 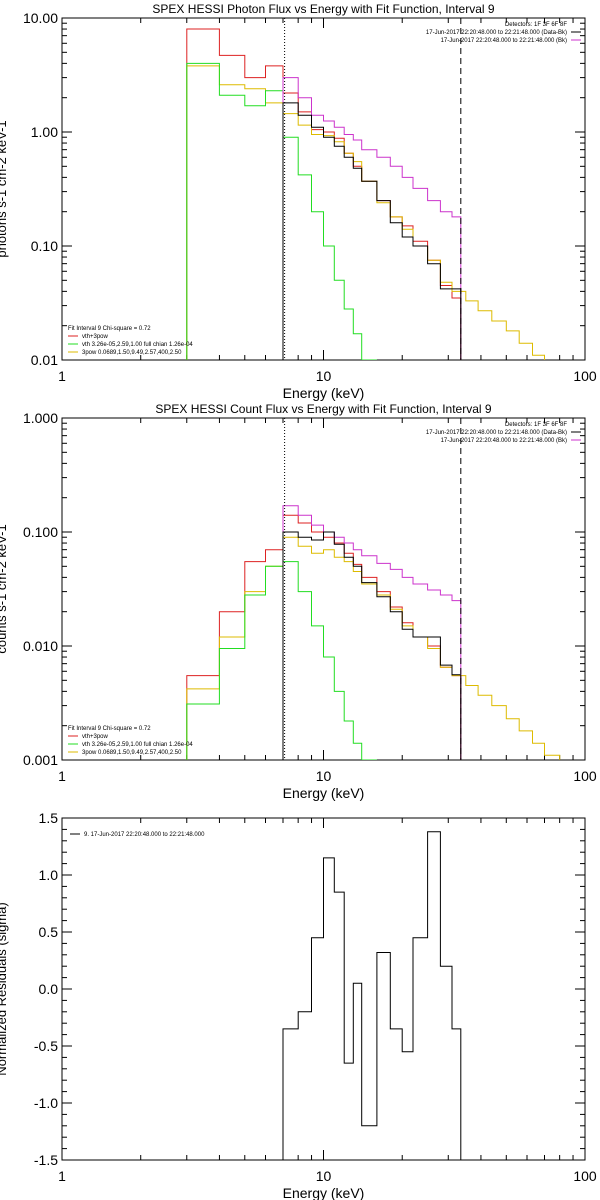 I want to click on y-tick-label: 0.0, so click(x=49, y=989).